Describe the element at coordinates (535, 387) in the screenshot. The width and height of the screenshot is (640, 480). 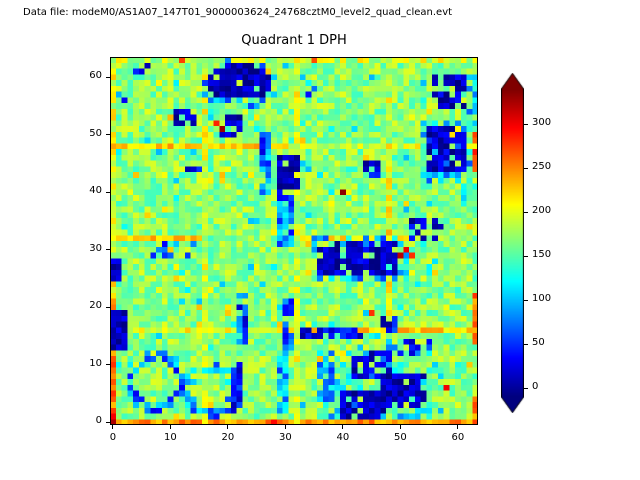
I see `colorbar-tick-label-0: 0` at that location.